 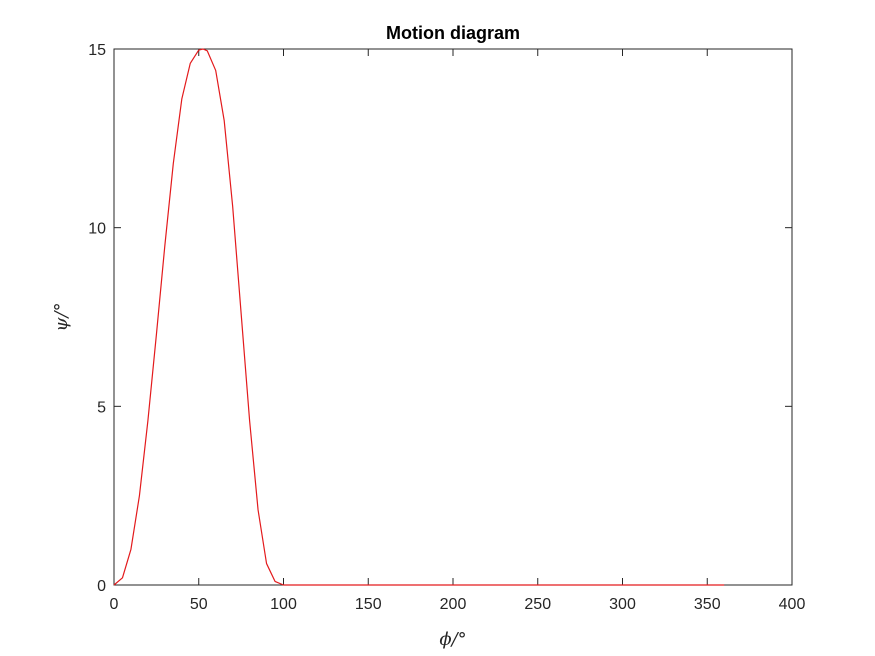 I want to click on x-tick-label: 350, so click(x=707, y=604).